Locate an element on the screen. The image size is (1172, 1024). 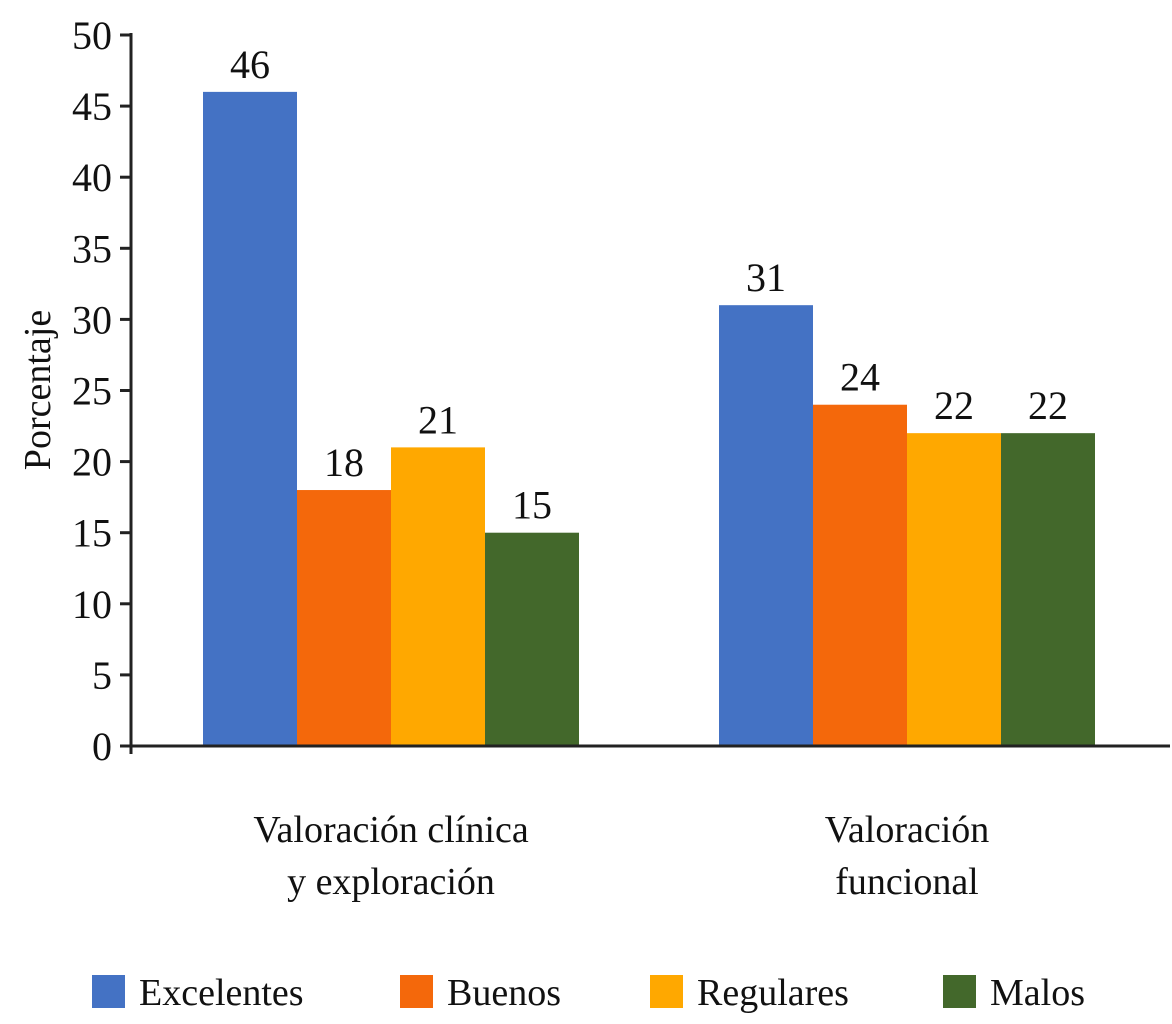
data-label: 24 is located at coordinates (860, 377).